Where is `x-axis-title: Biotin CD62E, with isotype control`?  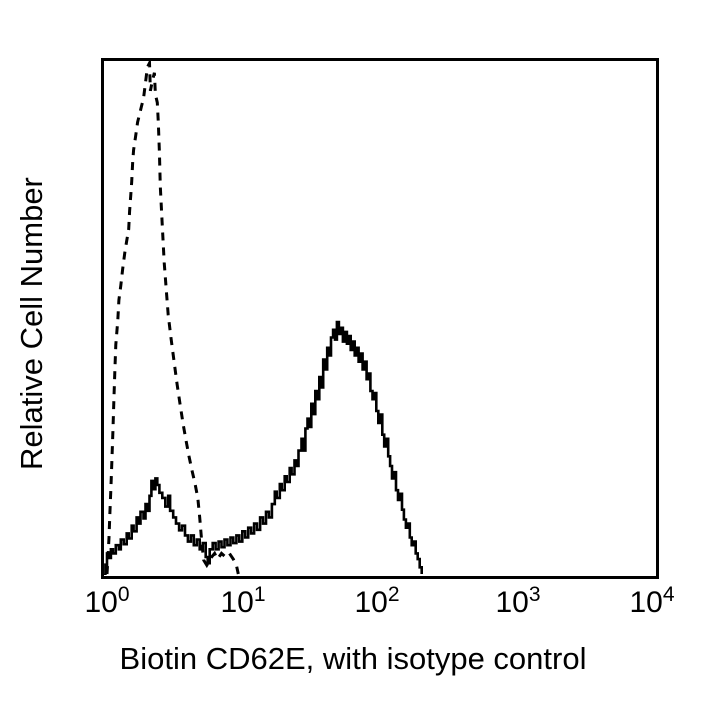
x-axis-title: Biotin CD62E, with isotype control is located at coordinates (353, 658).